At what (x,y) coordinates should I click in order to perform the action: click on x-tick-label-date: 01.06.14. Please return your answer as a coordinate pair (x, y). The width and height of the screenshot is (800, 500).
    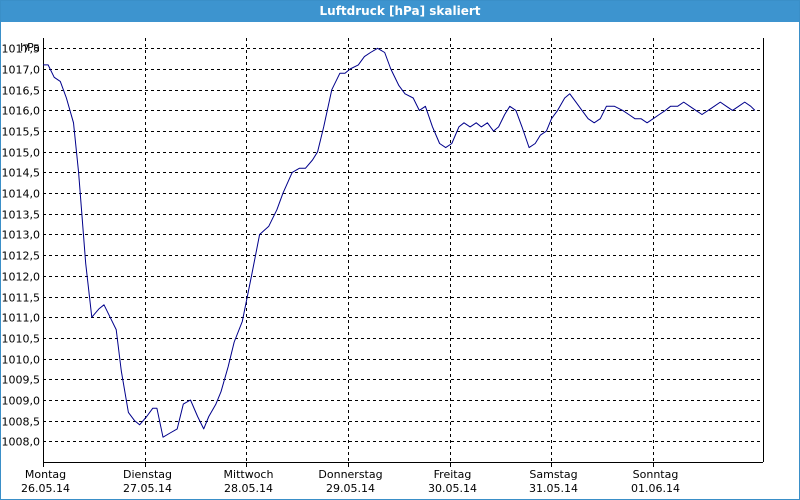
    Looking at the image, I should click on (655, 488).